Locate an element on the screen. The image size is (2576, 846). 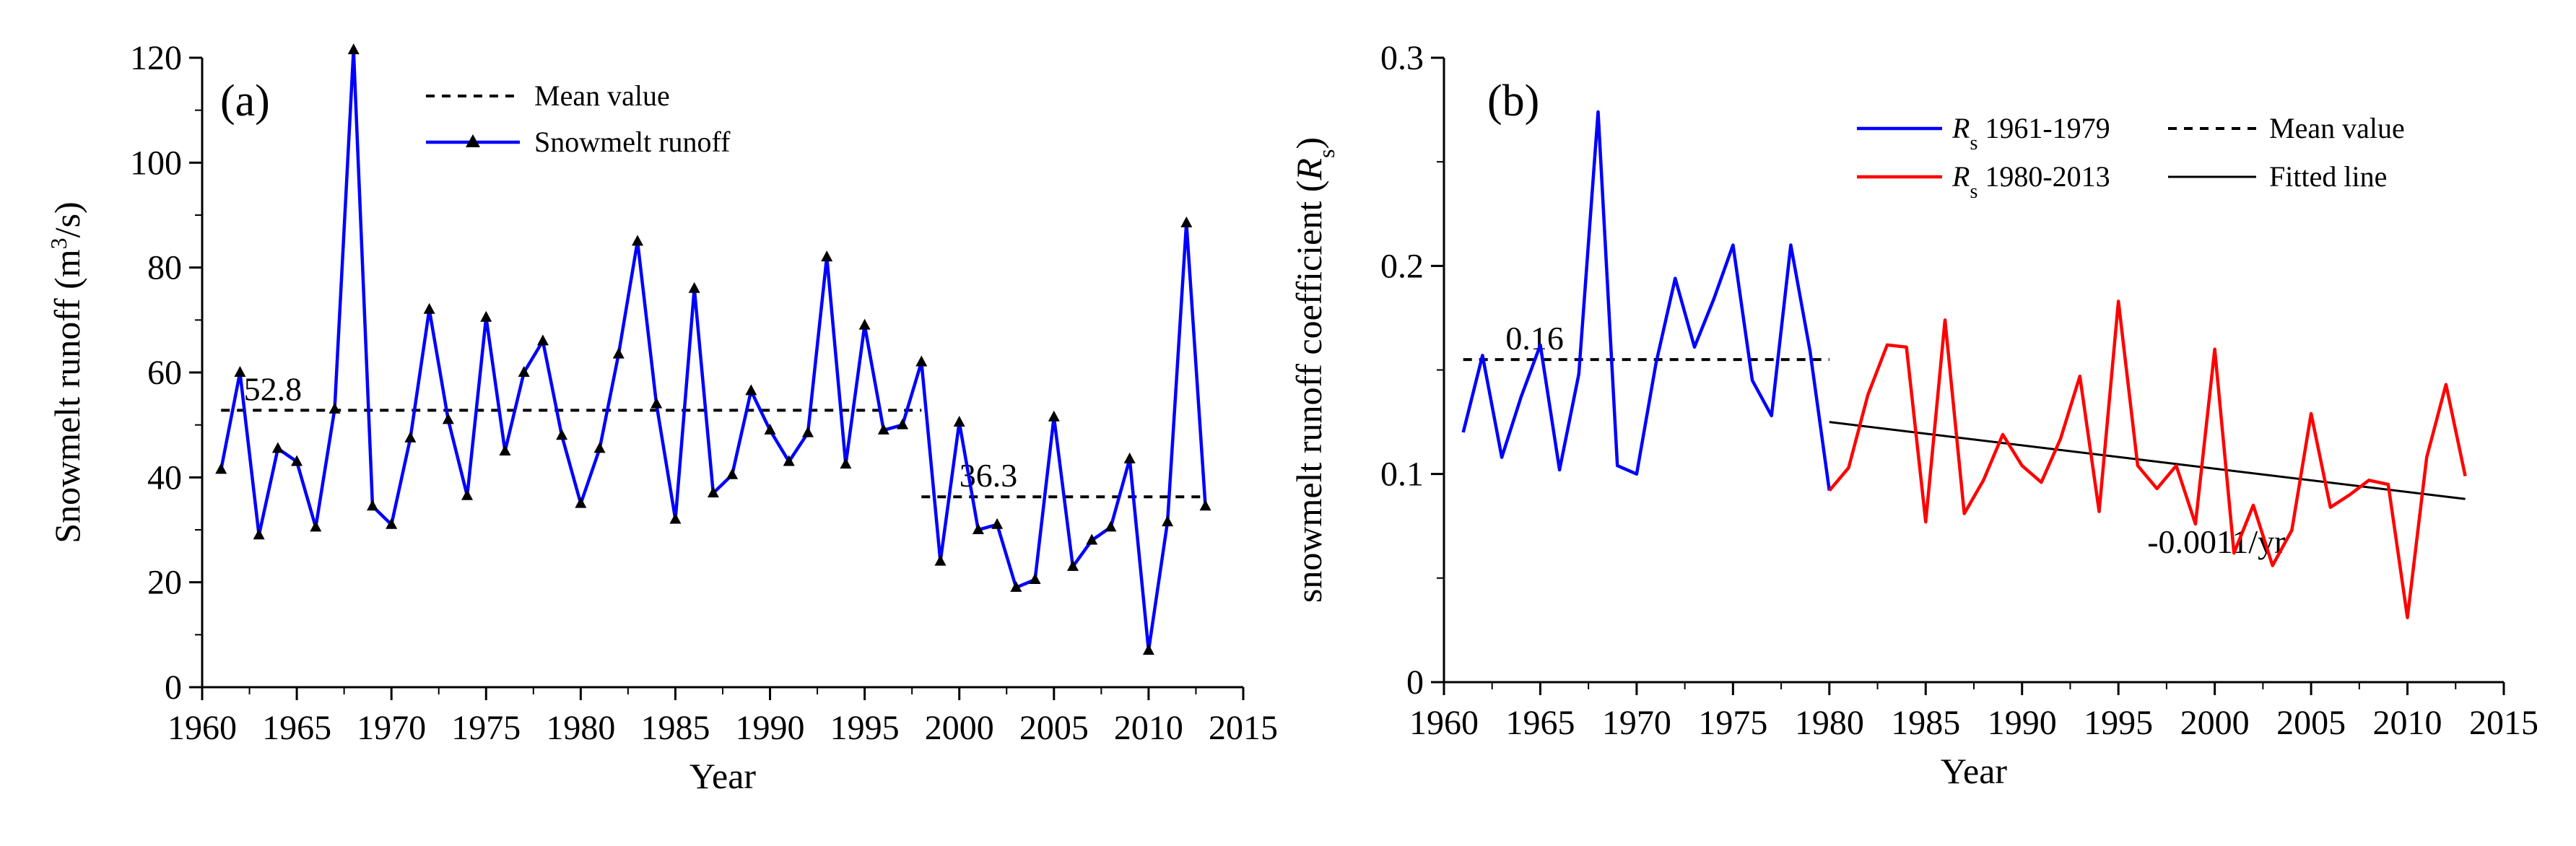
legend-label-fitted: Fitted line is located at coordinates (2328, 176).